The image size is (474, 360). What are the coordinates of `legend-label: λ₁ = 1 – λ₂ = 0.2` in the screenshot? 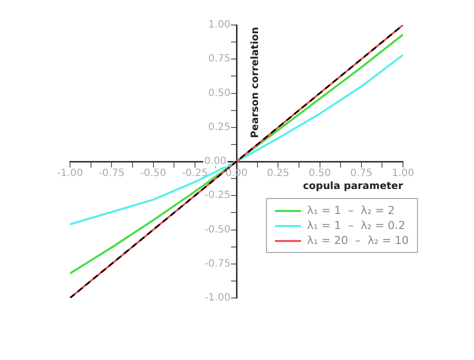 It's located at (356, 225).